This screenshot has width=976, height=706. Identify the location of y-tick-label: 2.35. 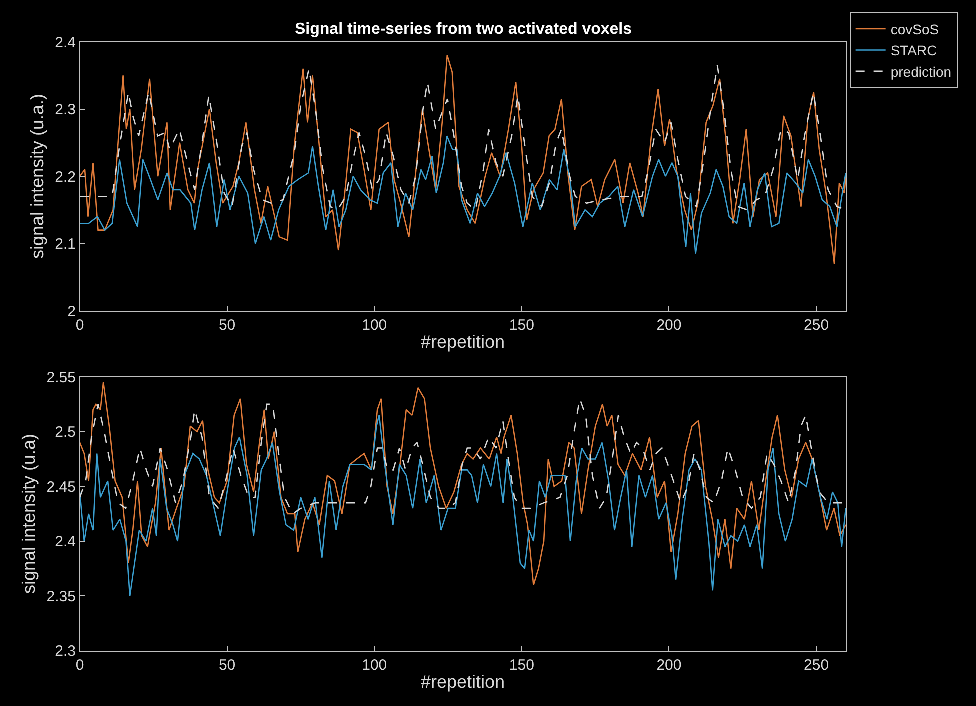
(61, 597).